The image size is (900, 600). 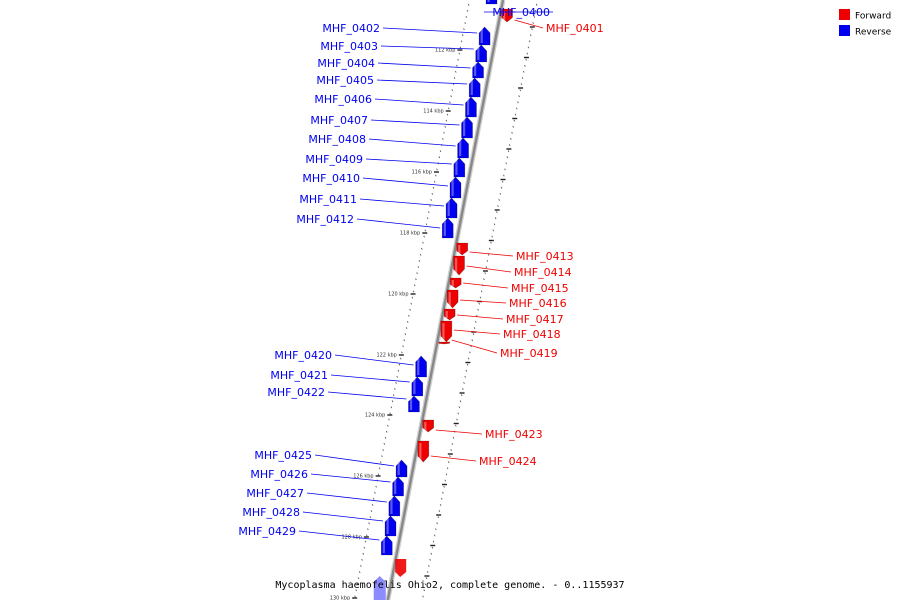 I want to click on MHF_0422-gene-arrow, so click(x=414, y=404).